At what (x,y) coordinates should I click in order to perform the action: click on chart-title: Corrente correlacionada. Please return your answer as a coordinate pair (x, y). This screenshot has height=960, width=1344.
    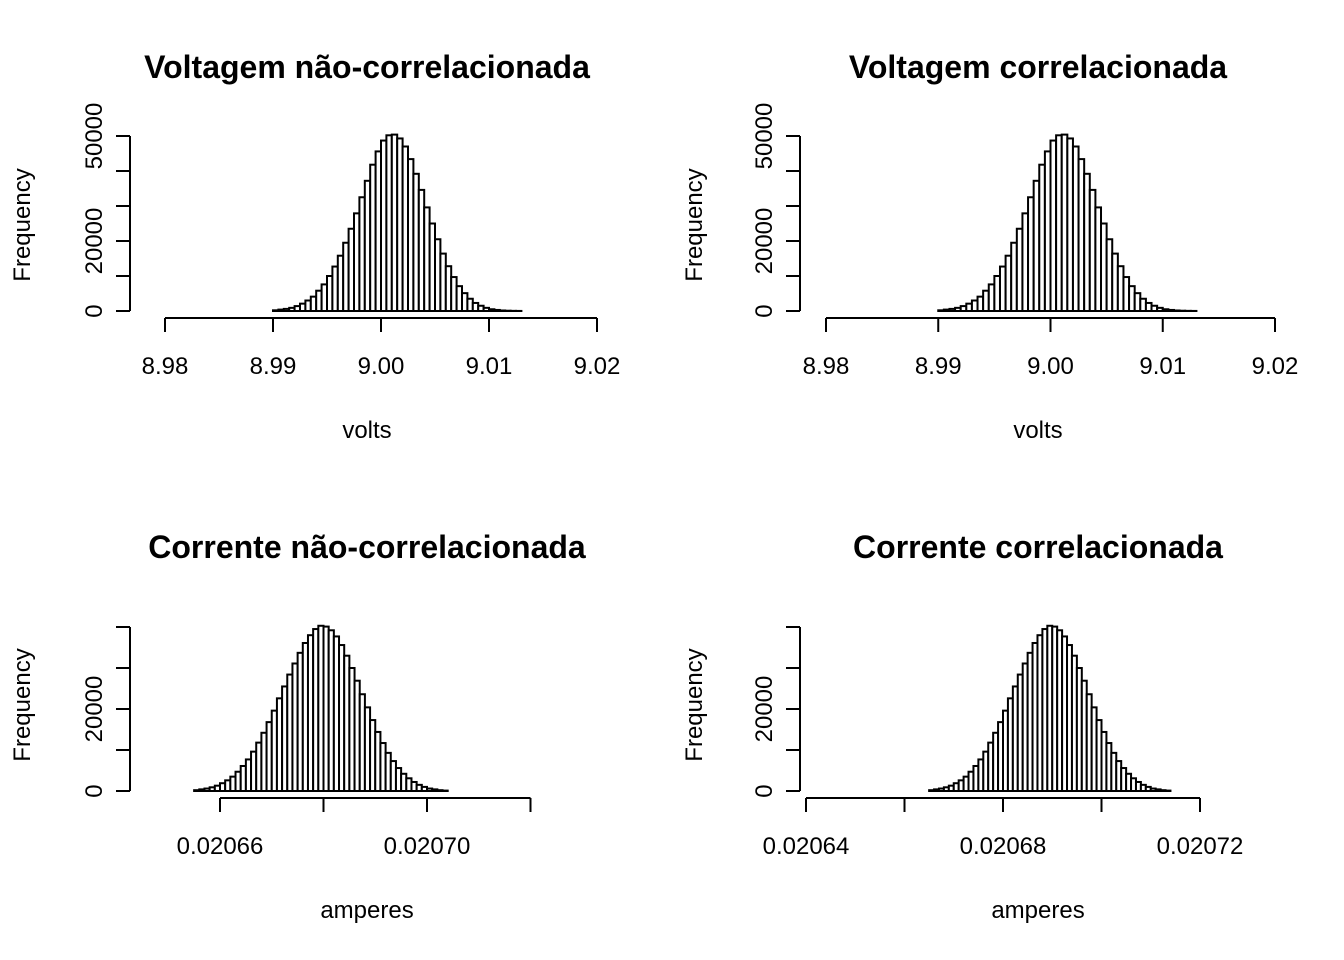
    Looking at the image, I should click on (1038, 547).